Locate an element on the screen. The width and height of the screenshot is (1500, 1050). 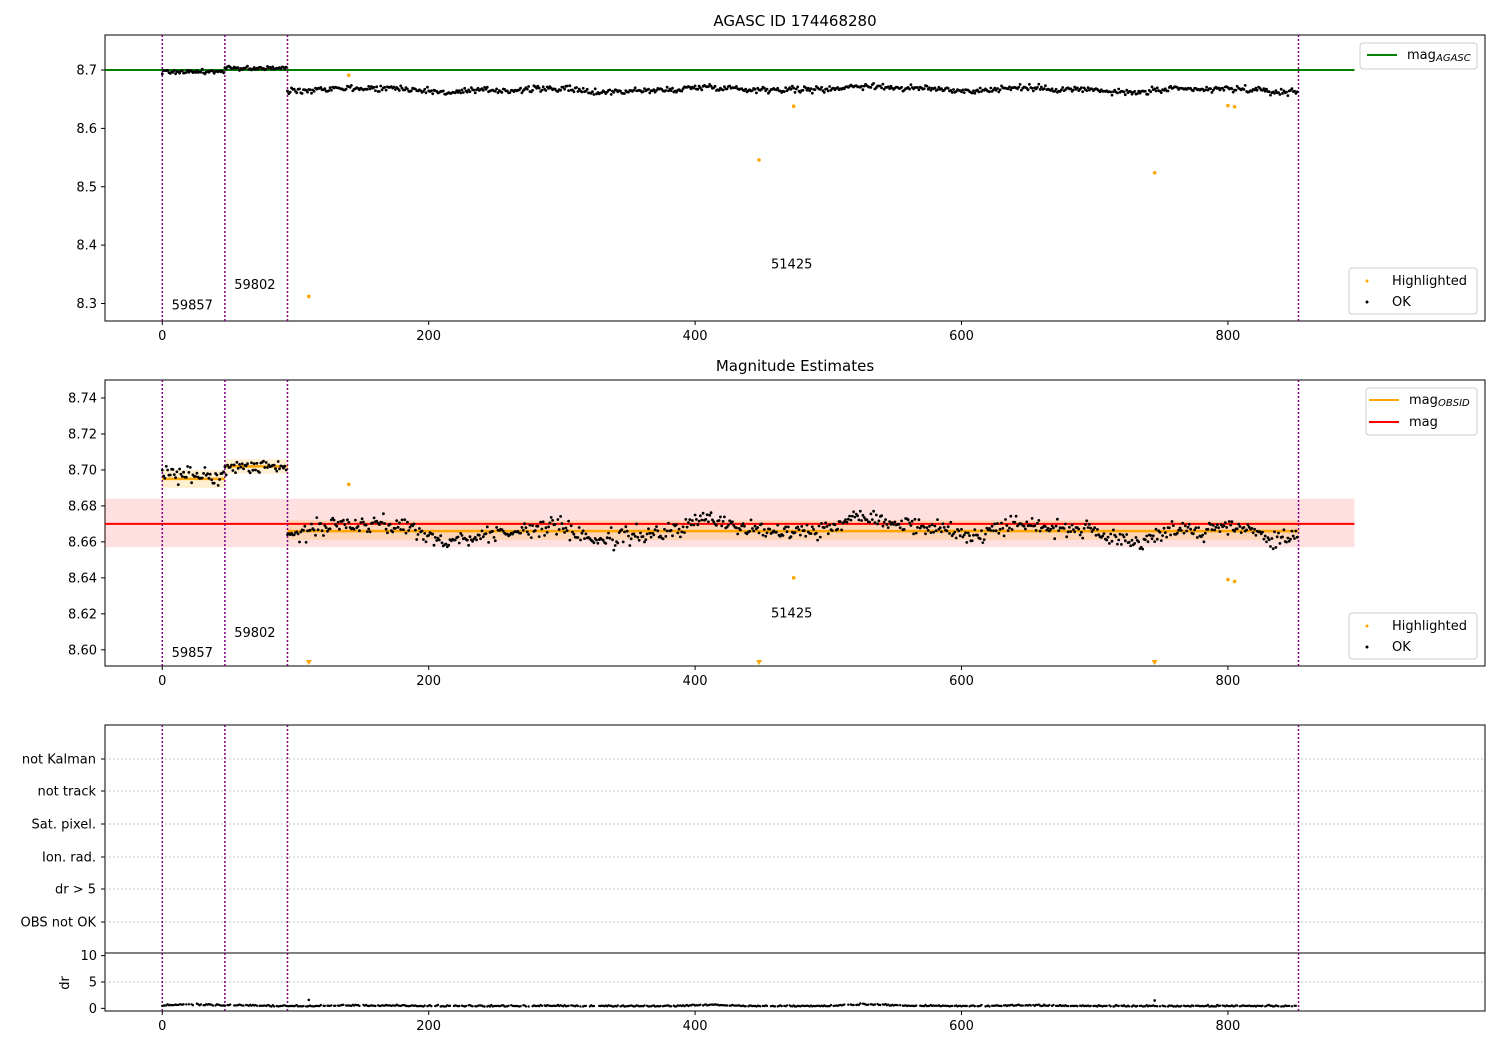
x-tick-label: 0 is located at coordinates (162, 1026).